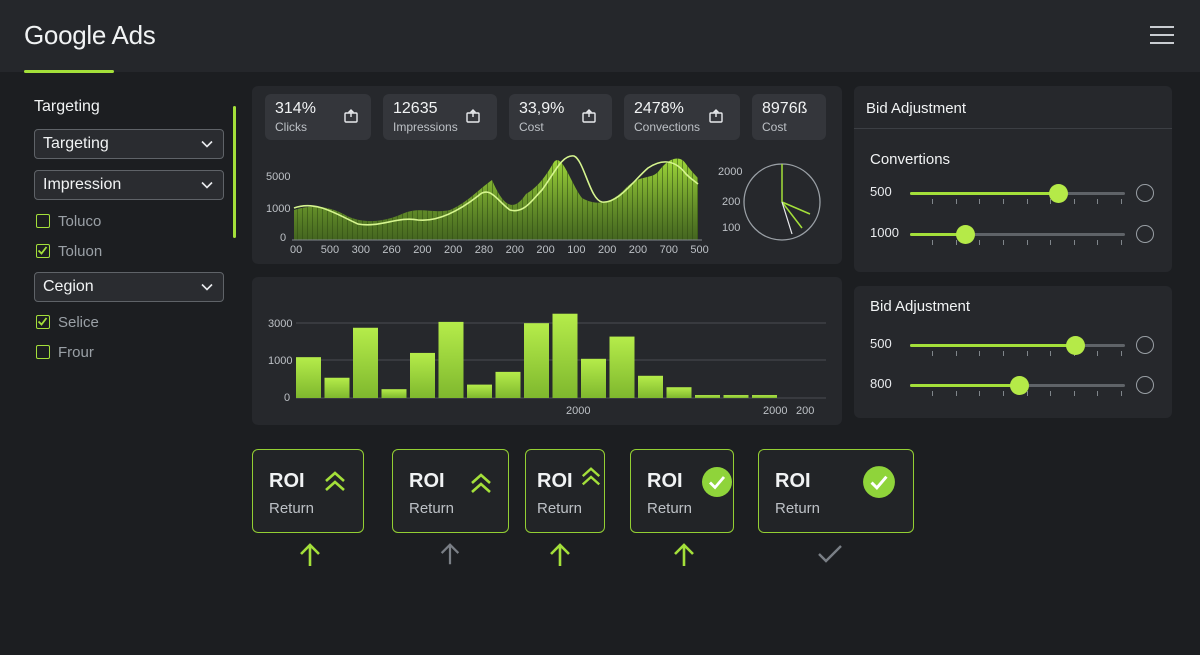 This screenshot has height=655, width=1200. Describe the element at coordinates (481, 483) in the screenshot. I see `double-chevron-up-icon` at that location.